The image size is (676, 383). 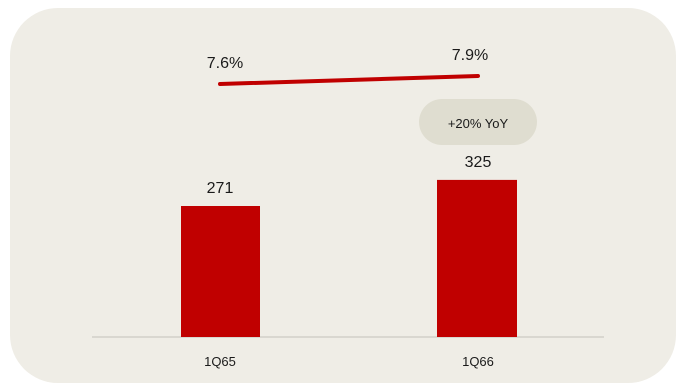 What do you see at coordinates (349, 80) in the screenshot?
I see `ratio-line` at bounding box center [349, 80].